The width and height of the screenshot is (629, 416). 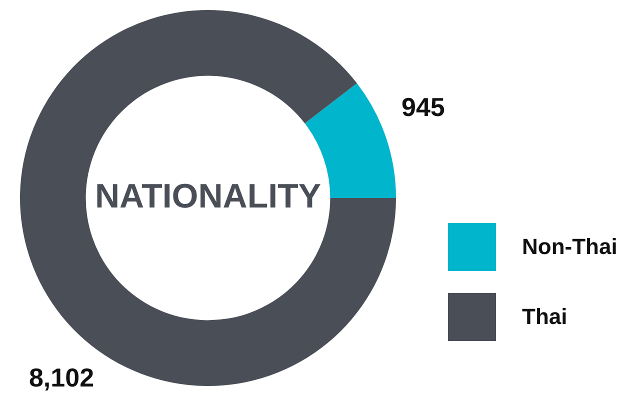 I want to click on legend-label: Non-Thai, so click(x=570, y=247).